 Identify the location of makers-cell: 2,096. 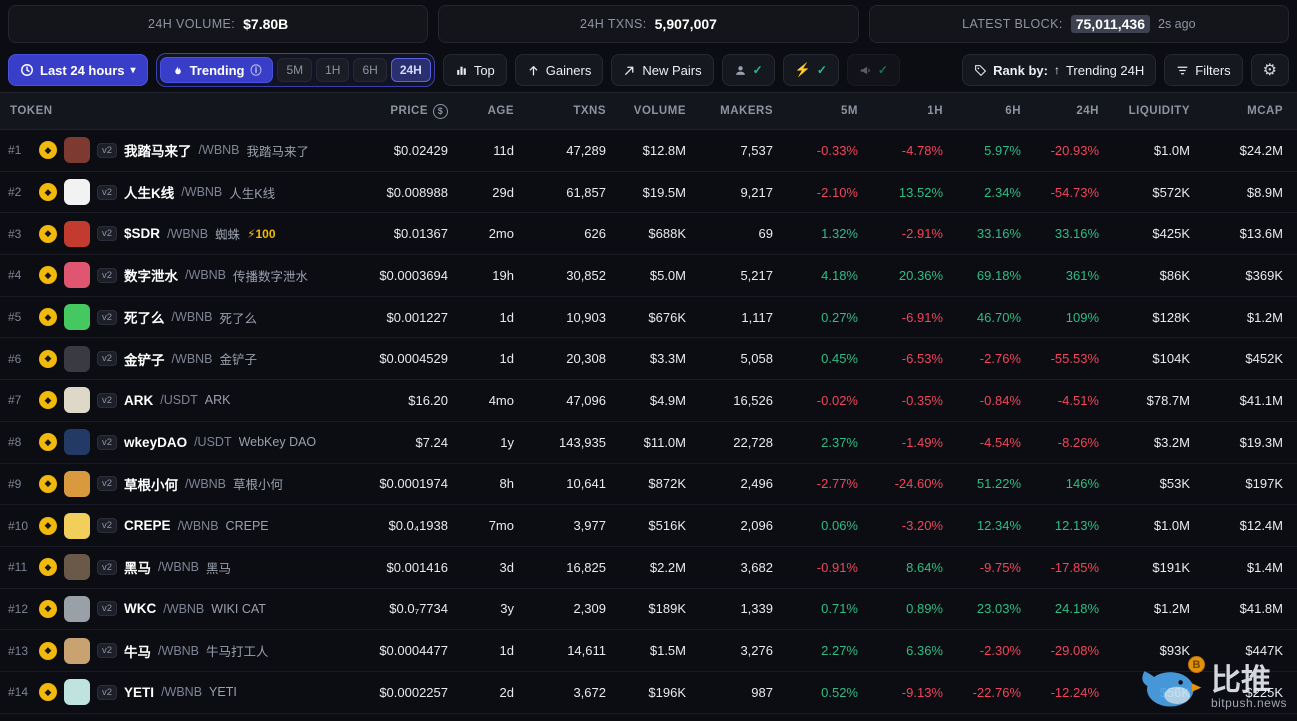
(756, 526).